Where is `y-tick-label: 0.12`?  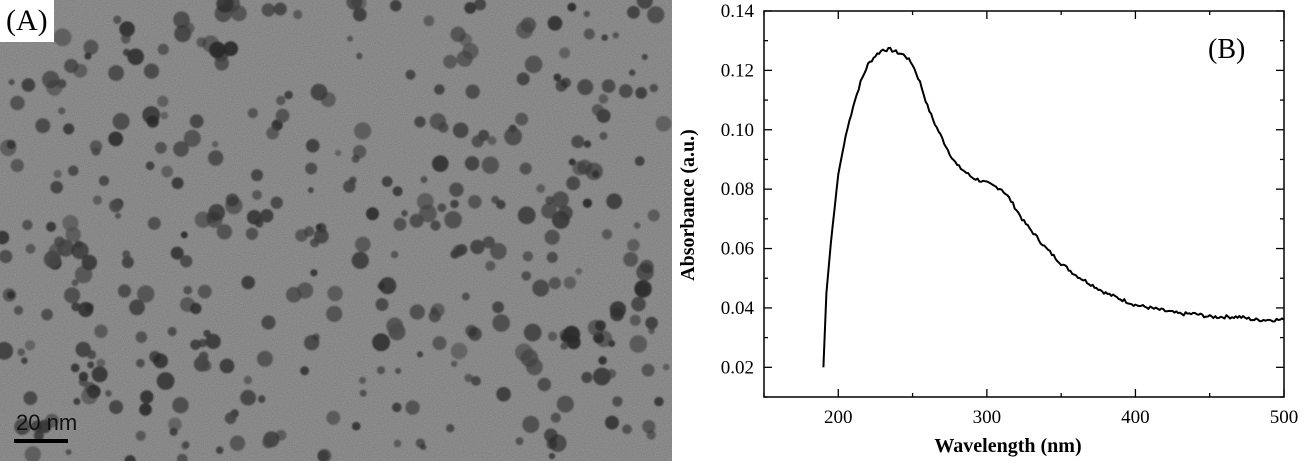 y-tick-label: 0.12 is located at coordinates (737, 70).